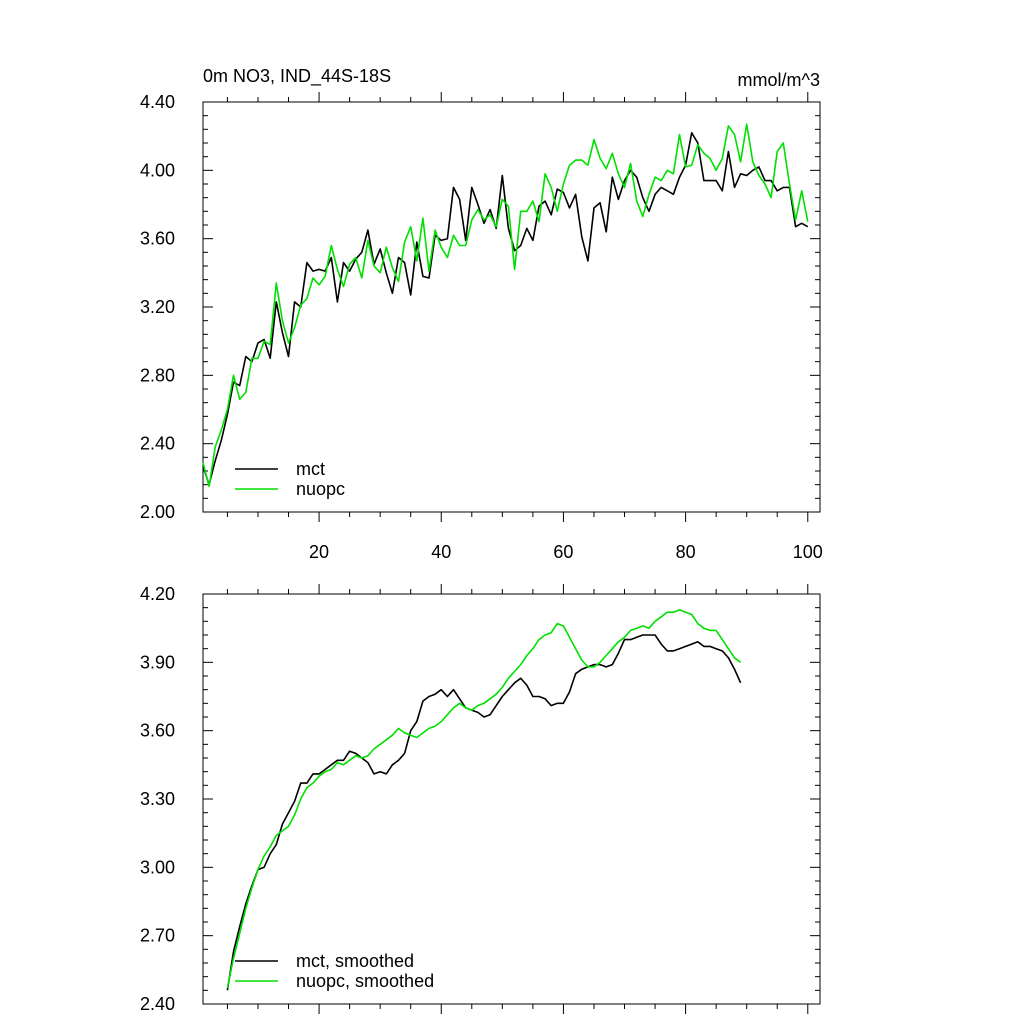 This screenshot has height=1024, width=1024. What do you see at coordinates (319, 552) in the screenshot?
I see `top-xtick-label: 20` at bounding box center [319, 552].